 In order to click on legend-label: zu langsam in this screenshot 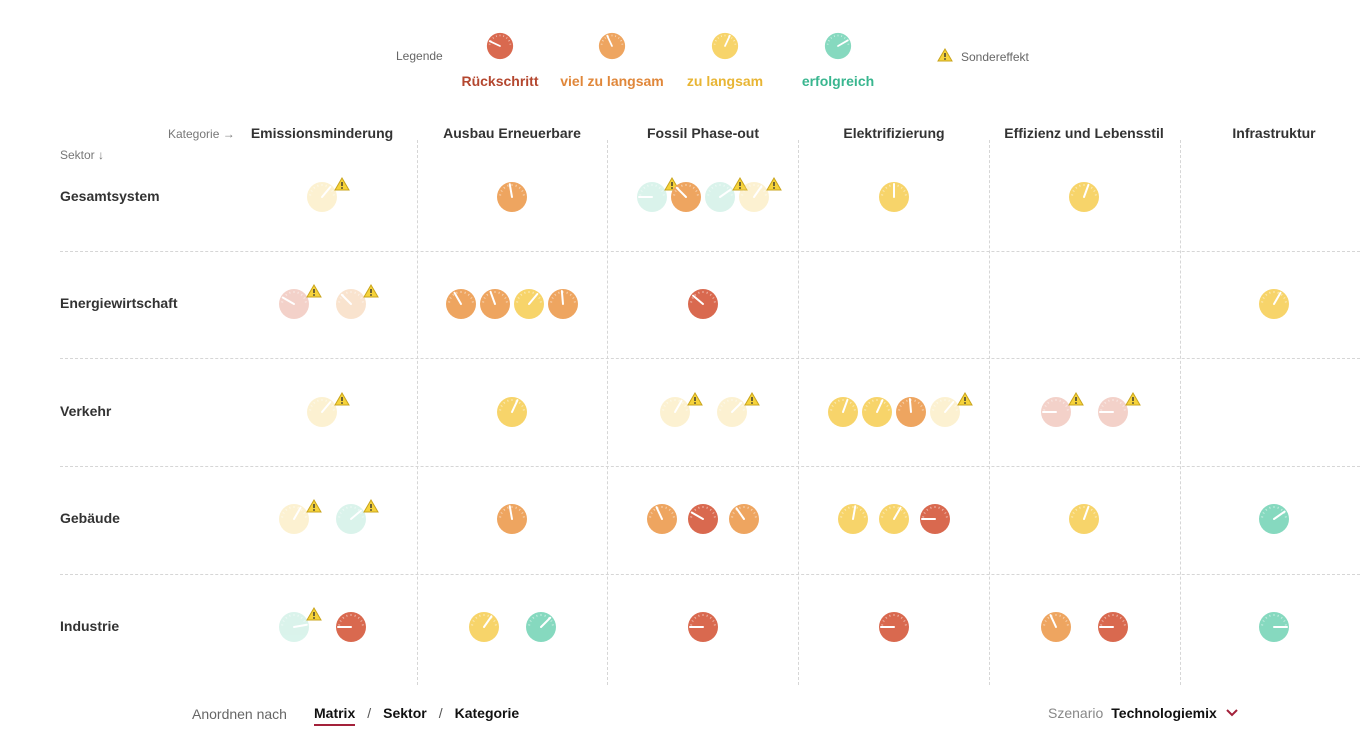, I will do `click(725, 81)`.